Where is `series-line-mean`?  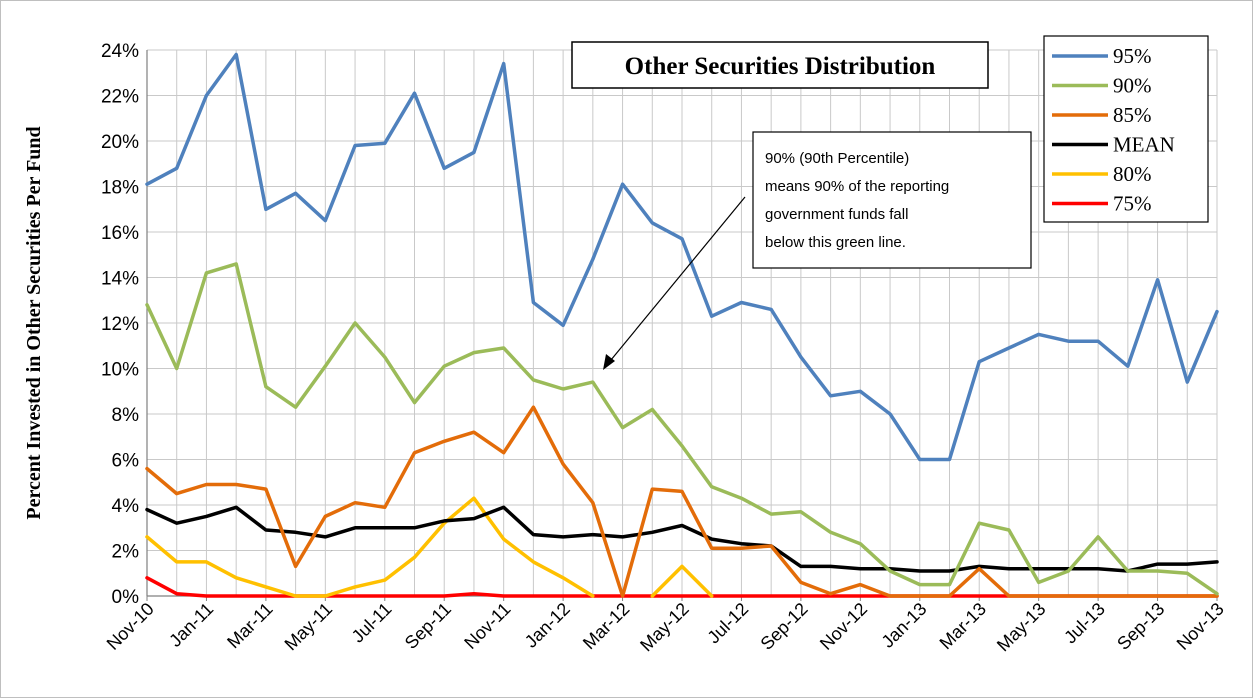
series-line-mean is located at coordinates (682, 539).